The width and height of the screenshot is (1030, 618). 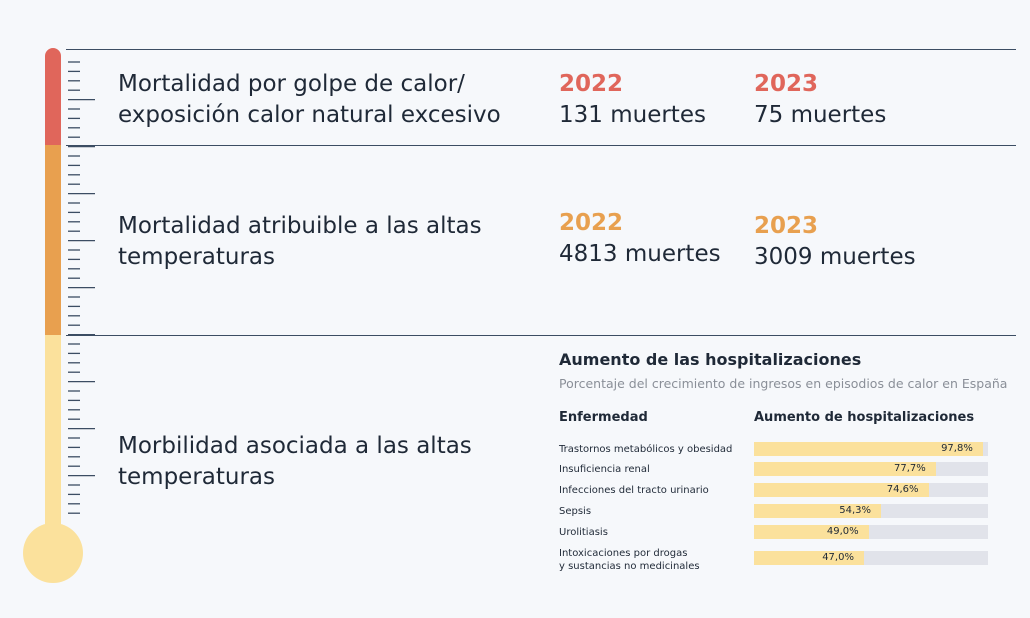 What do you see at coordinates (583, 532) in the screenshot?
I see `bar-category-label: Urolitiasis` at bounding box center [583, 532].